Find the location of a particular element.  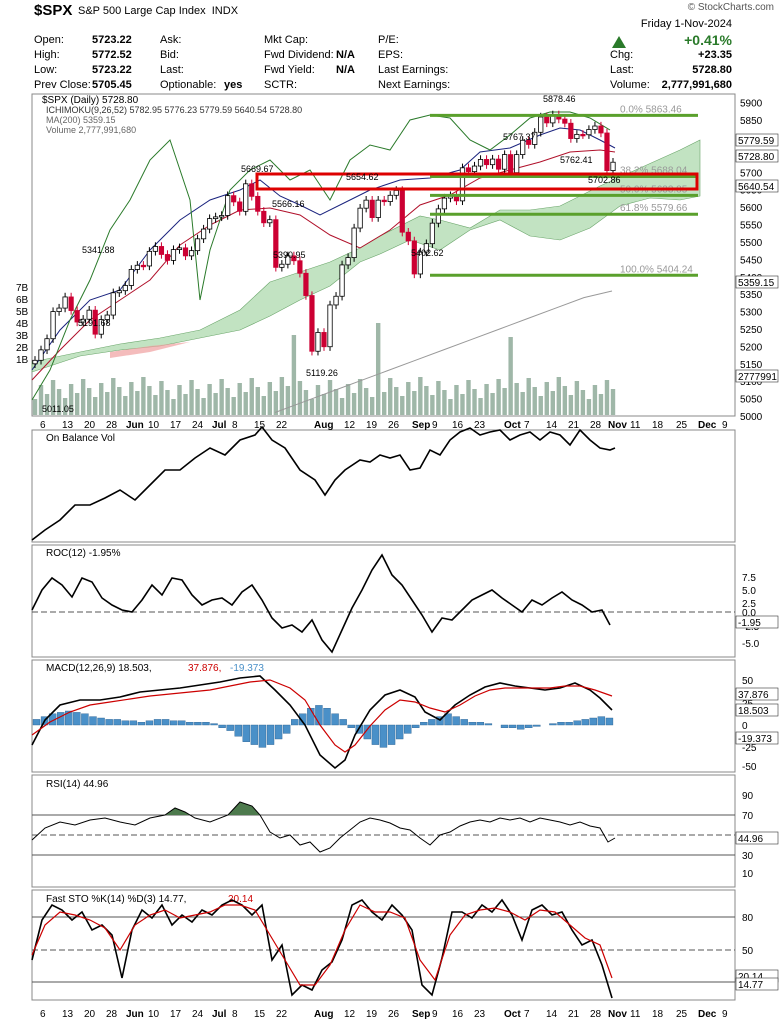

chg-value: +23.35 is located at coordinates (715, 55).